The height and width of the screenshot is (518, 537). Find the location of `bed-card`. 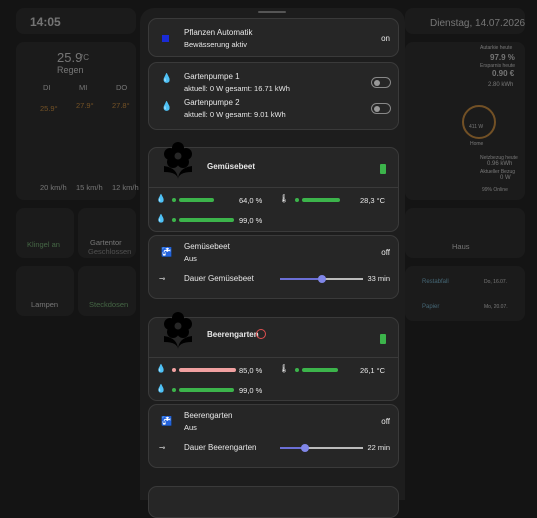

bed-card is located at coordinates (273, 502).